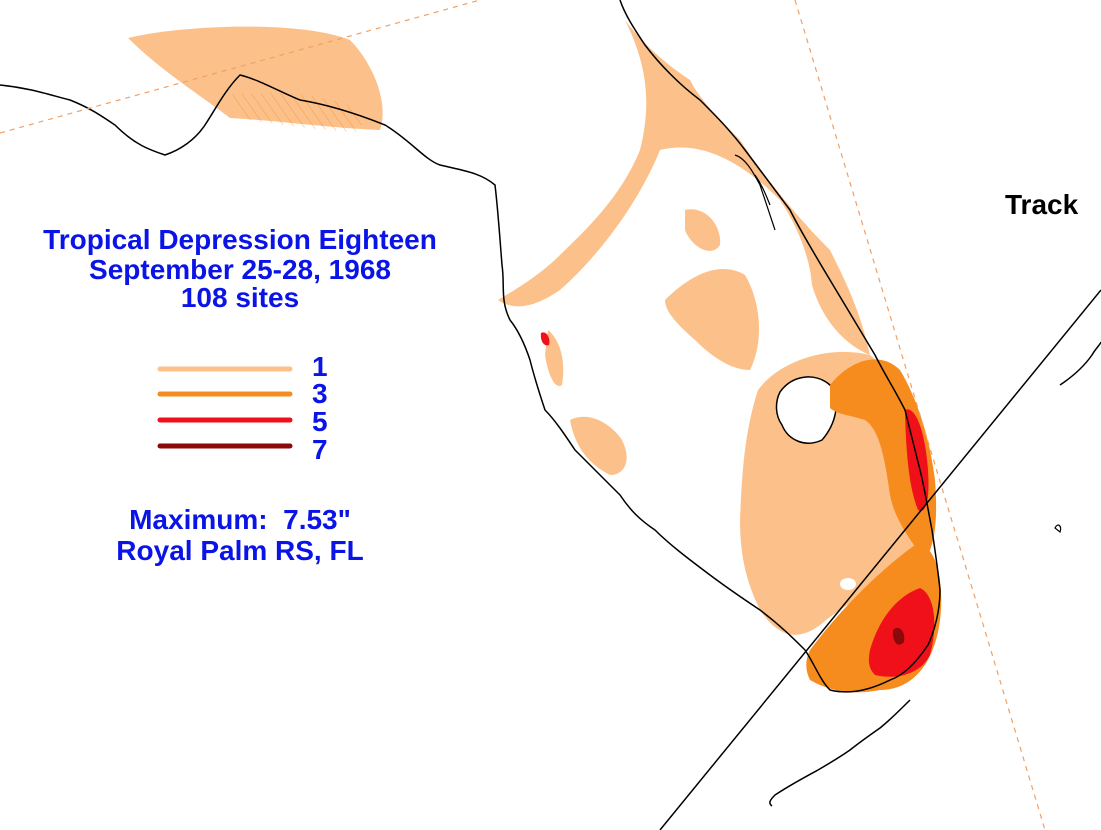  What do you see at coordinates (320, 449) in the screenshot?
I see `legend-label-7: 7` at bounding box center [320, 449].